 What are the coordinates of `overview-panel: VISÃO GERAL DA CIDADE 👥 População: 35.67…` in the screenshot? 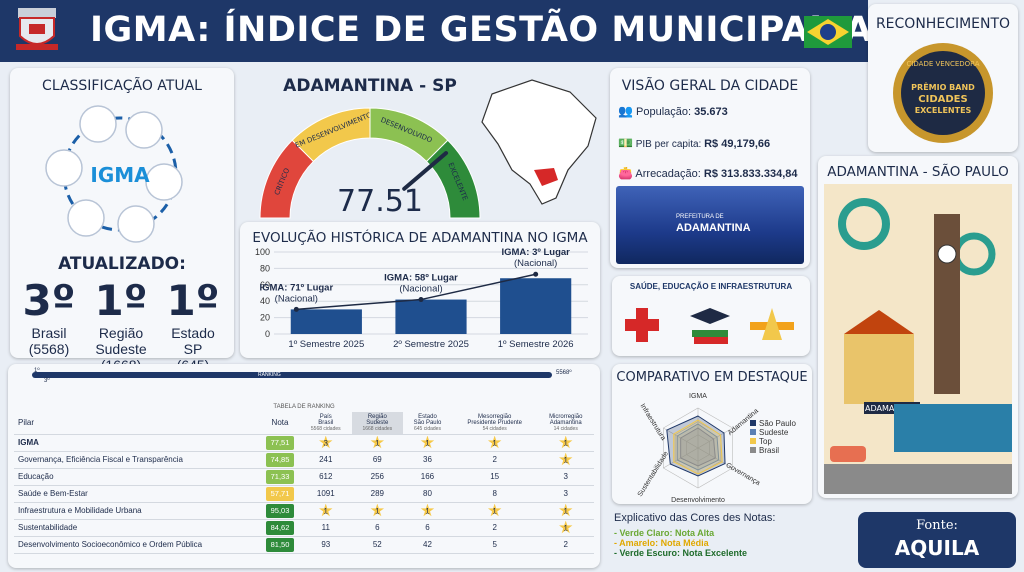 It's located at (710, 168).